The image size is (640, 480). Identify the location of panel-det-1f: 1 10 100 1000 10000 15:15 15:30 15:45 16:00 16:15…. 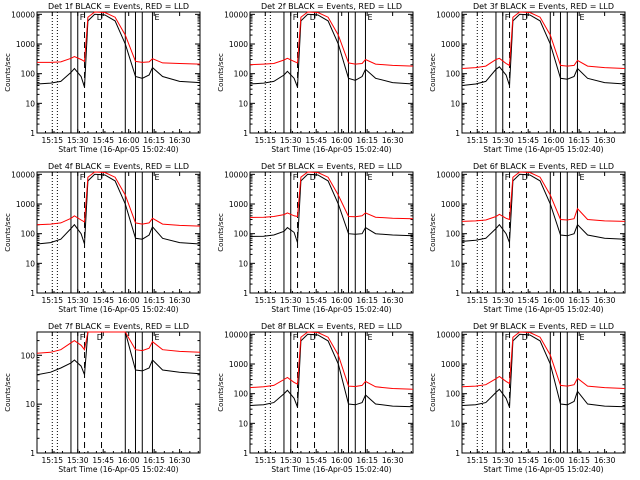
(102, 78).